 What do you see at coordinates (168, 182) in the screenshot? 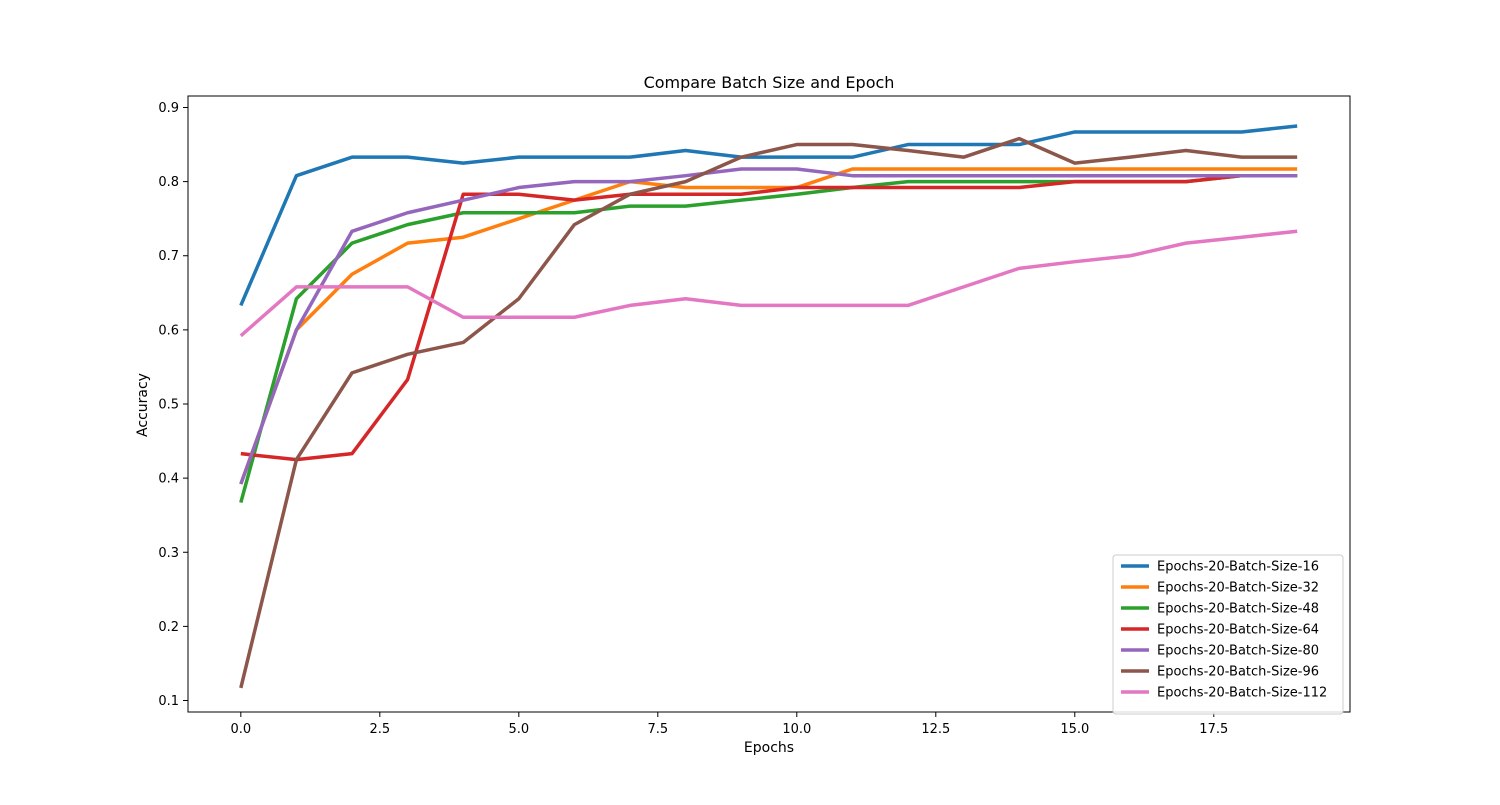
I see `y-tick-label: 0.8` at bounding box center [168, 182].